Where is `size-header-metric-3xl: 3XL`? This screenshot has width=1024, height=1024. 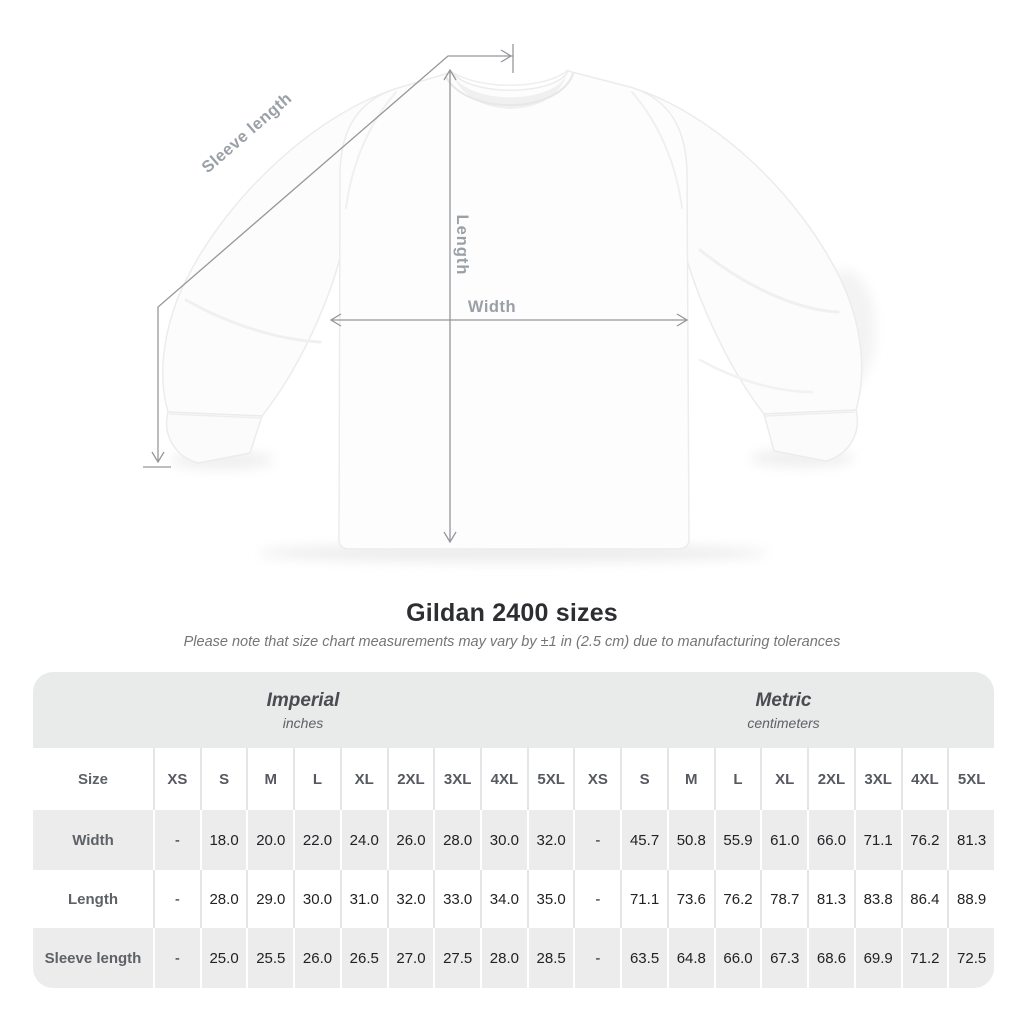 size-header-metric-3xl: 3XL is located at coordinates (877, 779).